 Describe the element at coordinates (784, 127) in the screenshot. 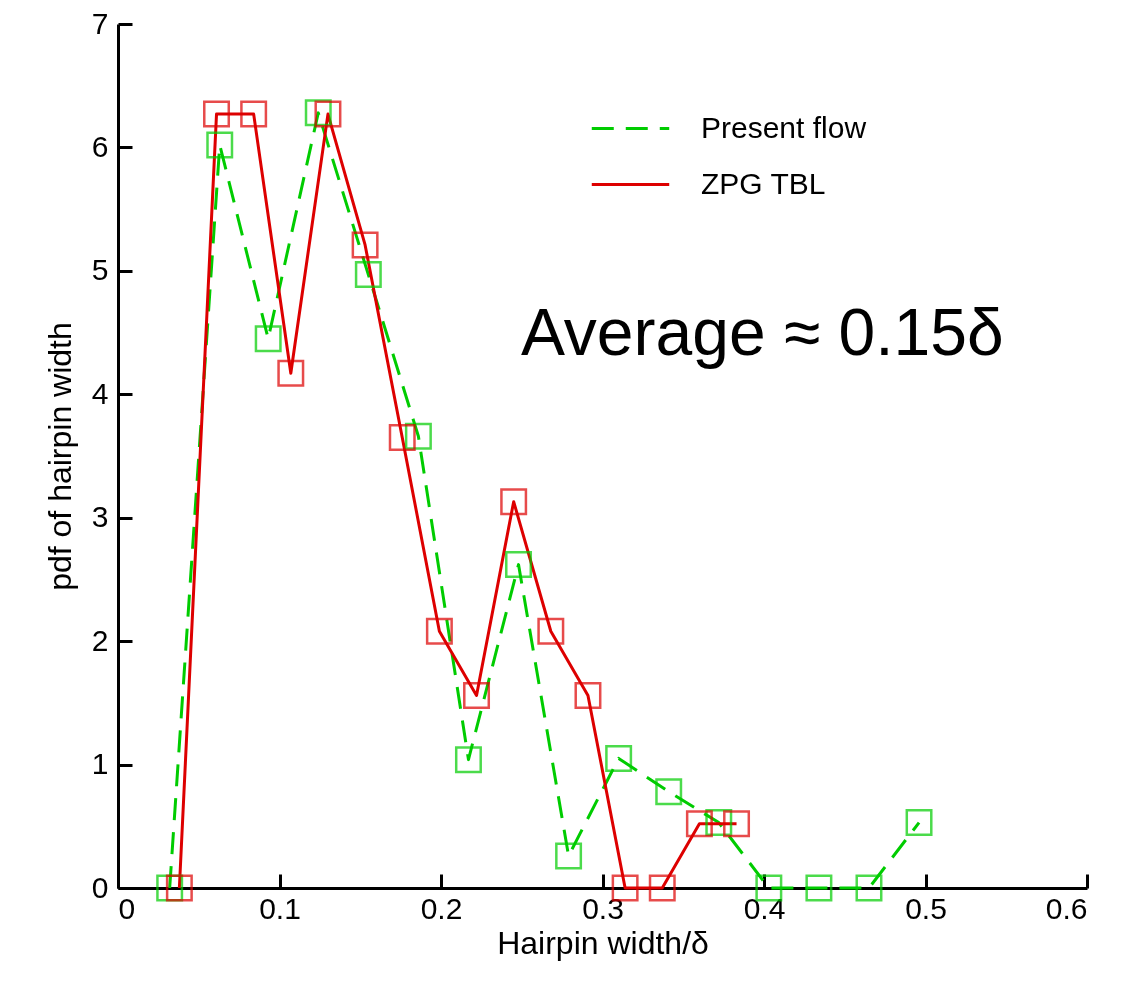

I see `legend-label: Present flow` at that location.